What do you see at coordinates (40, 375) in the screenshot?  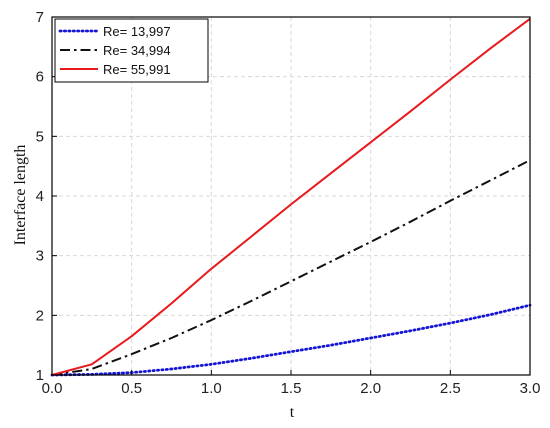 I see `y-tick-label: 1` at bounding box center [40, 375].